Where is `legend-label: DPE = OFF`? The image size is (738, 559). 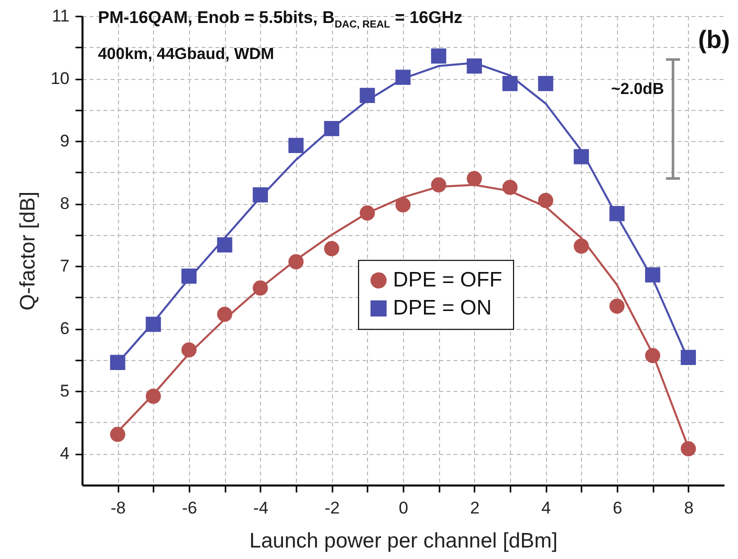 legend-label: DPE = OFF is located at coordinates (447, 280).